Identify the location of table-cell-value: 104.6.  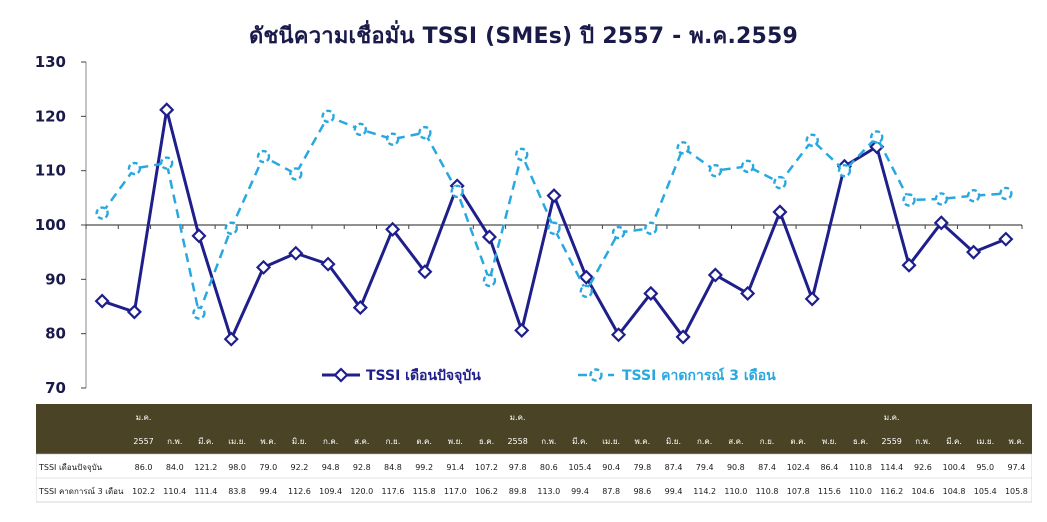
(922, 491).